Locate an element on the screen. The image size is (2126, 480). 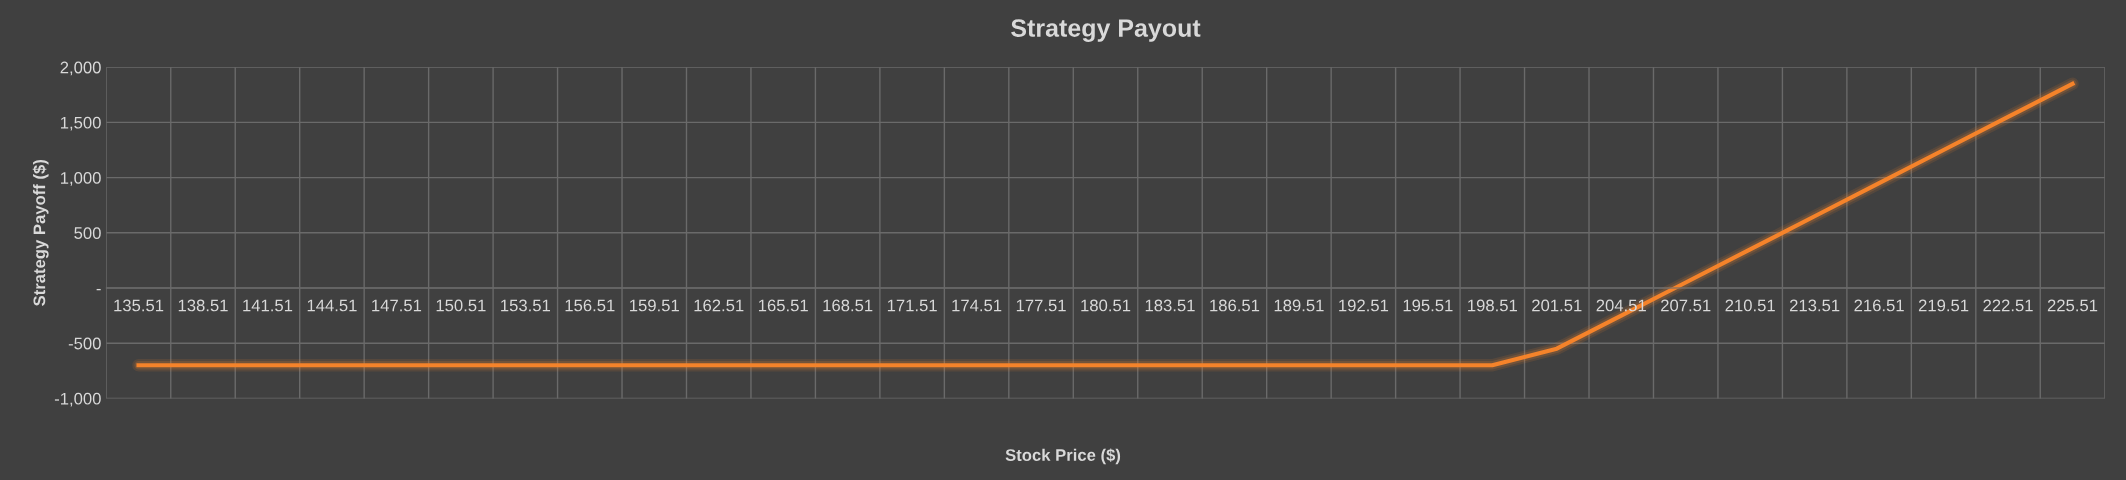
y-tick-label: - is located at coordinates (98, 289).